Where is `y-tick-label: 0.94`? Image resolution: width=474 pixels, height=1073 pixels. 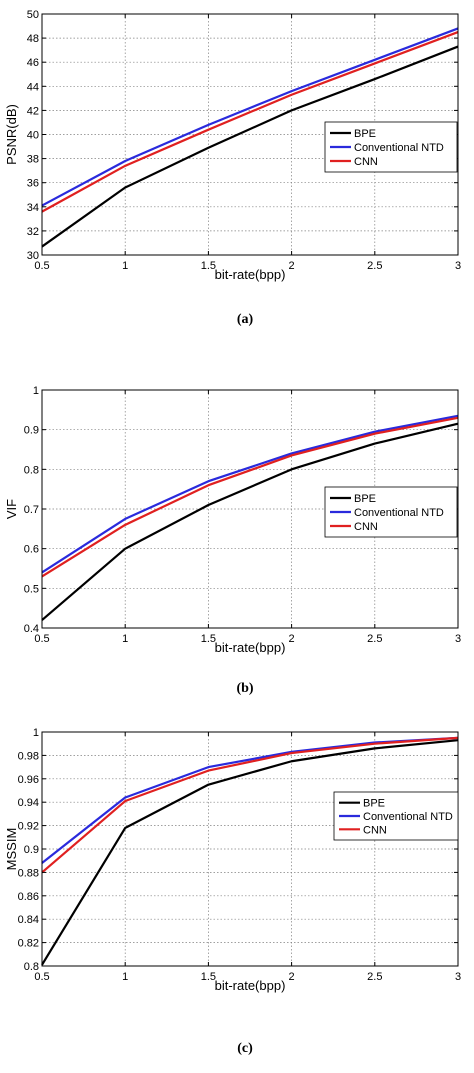
y-tick-label: 0.94 is located at coordinates (28, 803).